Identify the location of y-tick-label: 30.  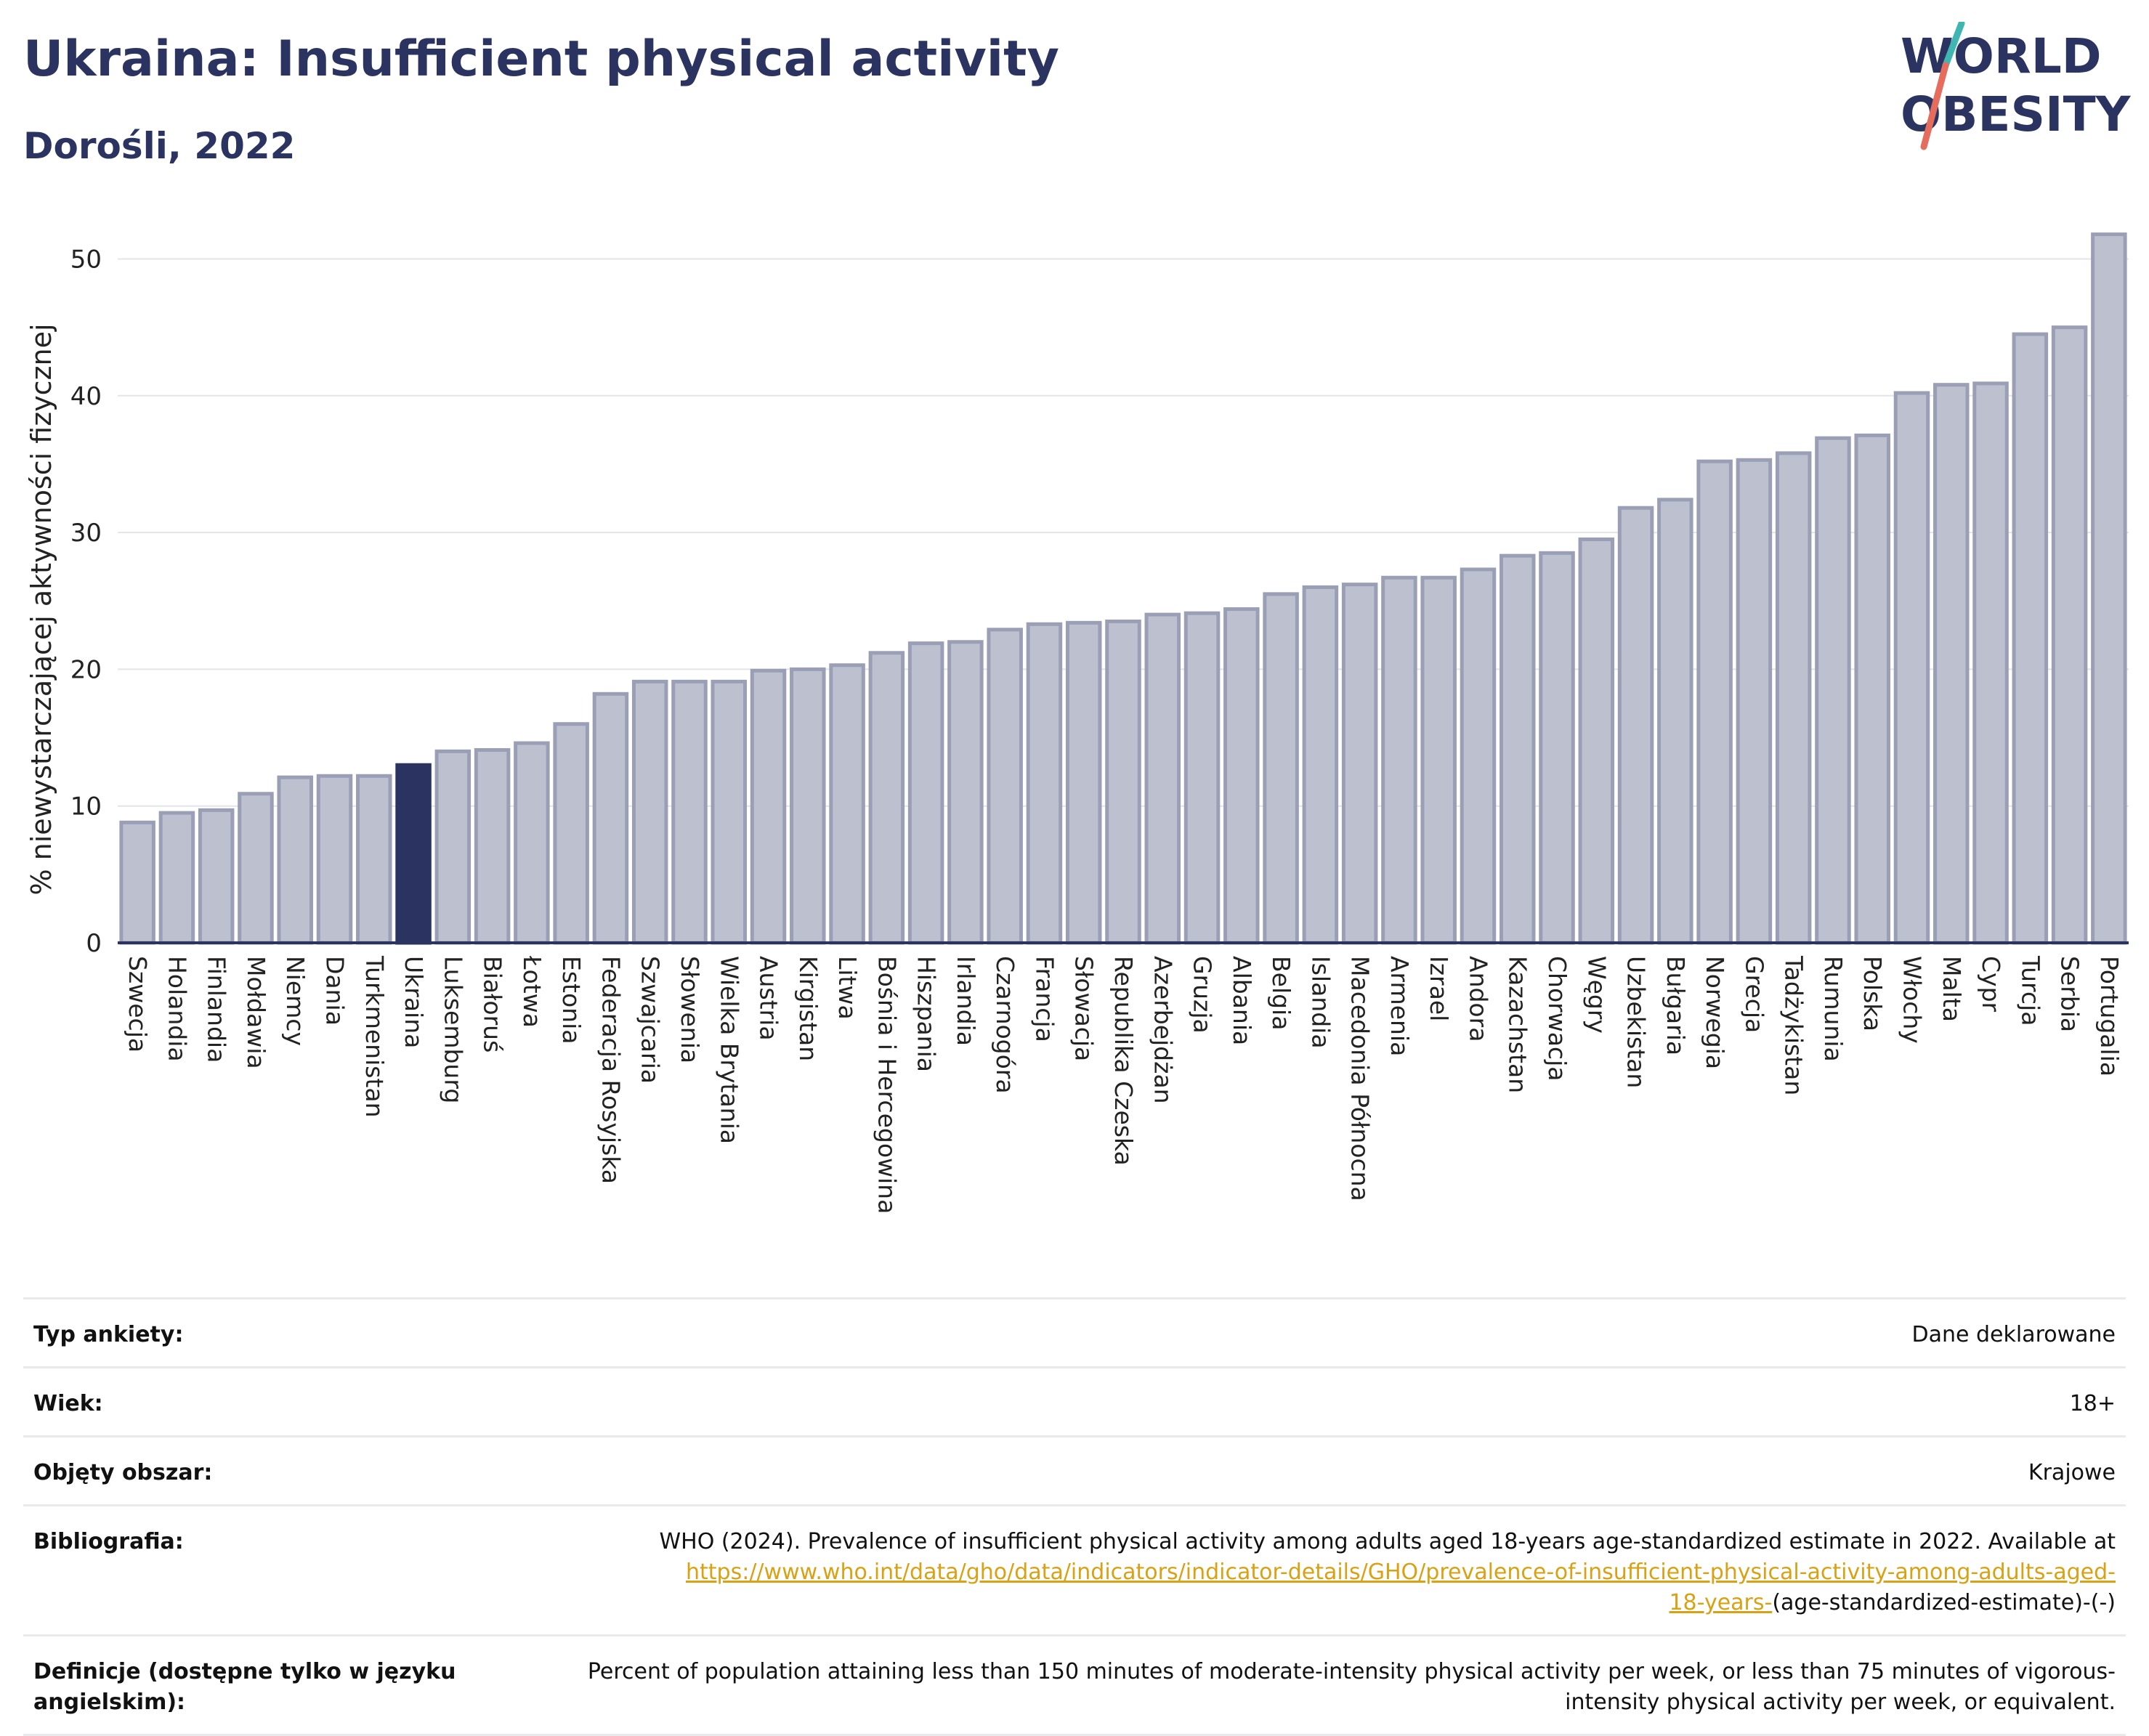
(86, 533).